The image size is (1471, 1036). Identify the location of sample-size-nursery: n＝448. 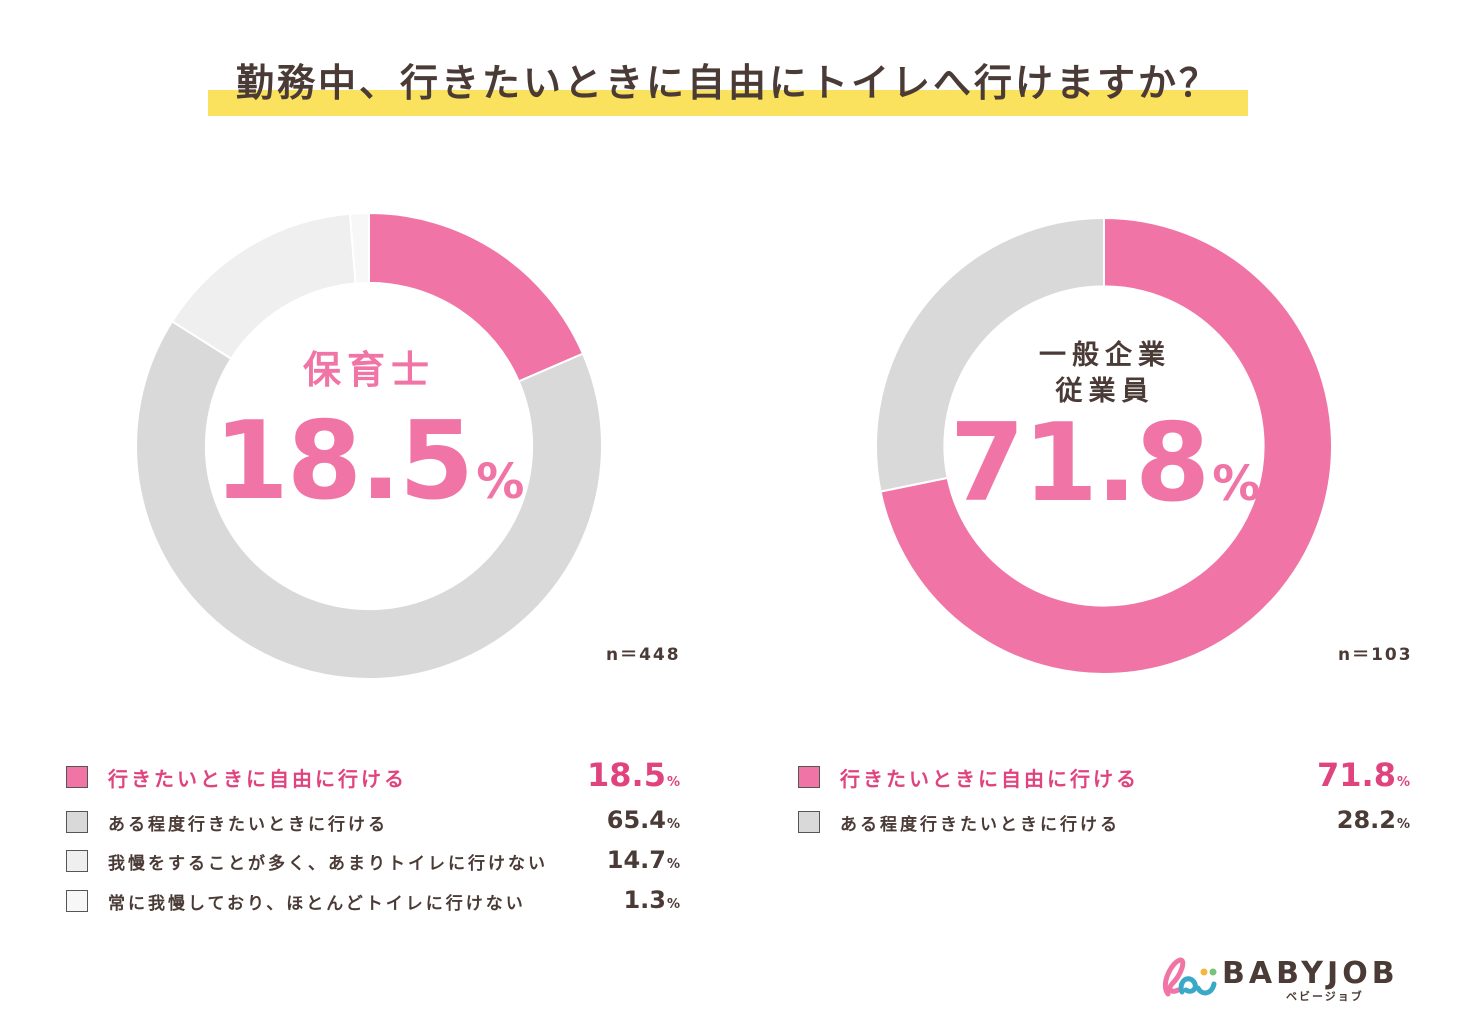
(643, 655).